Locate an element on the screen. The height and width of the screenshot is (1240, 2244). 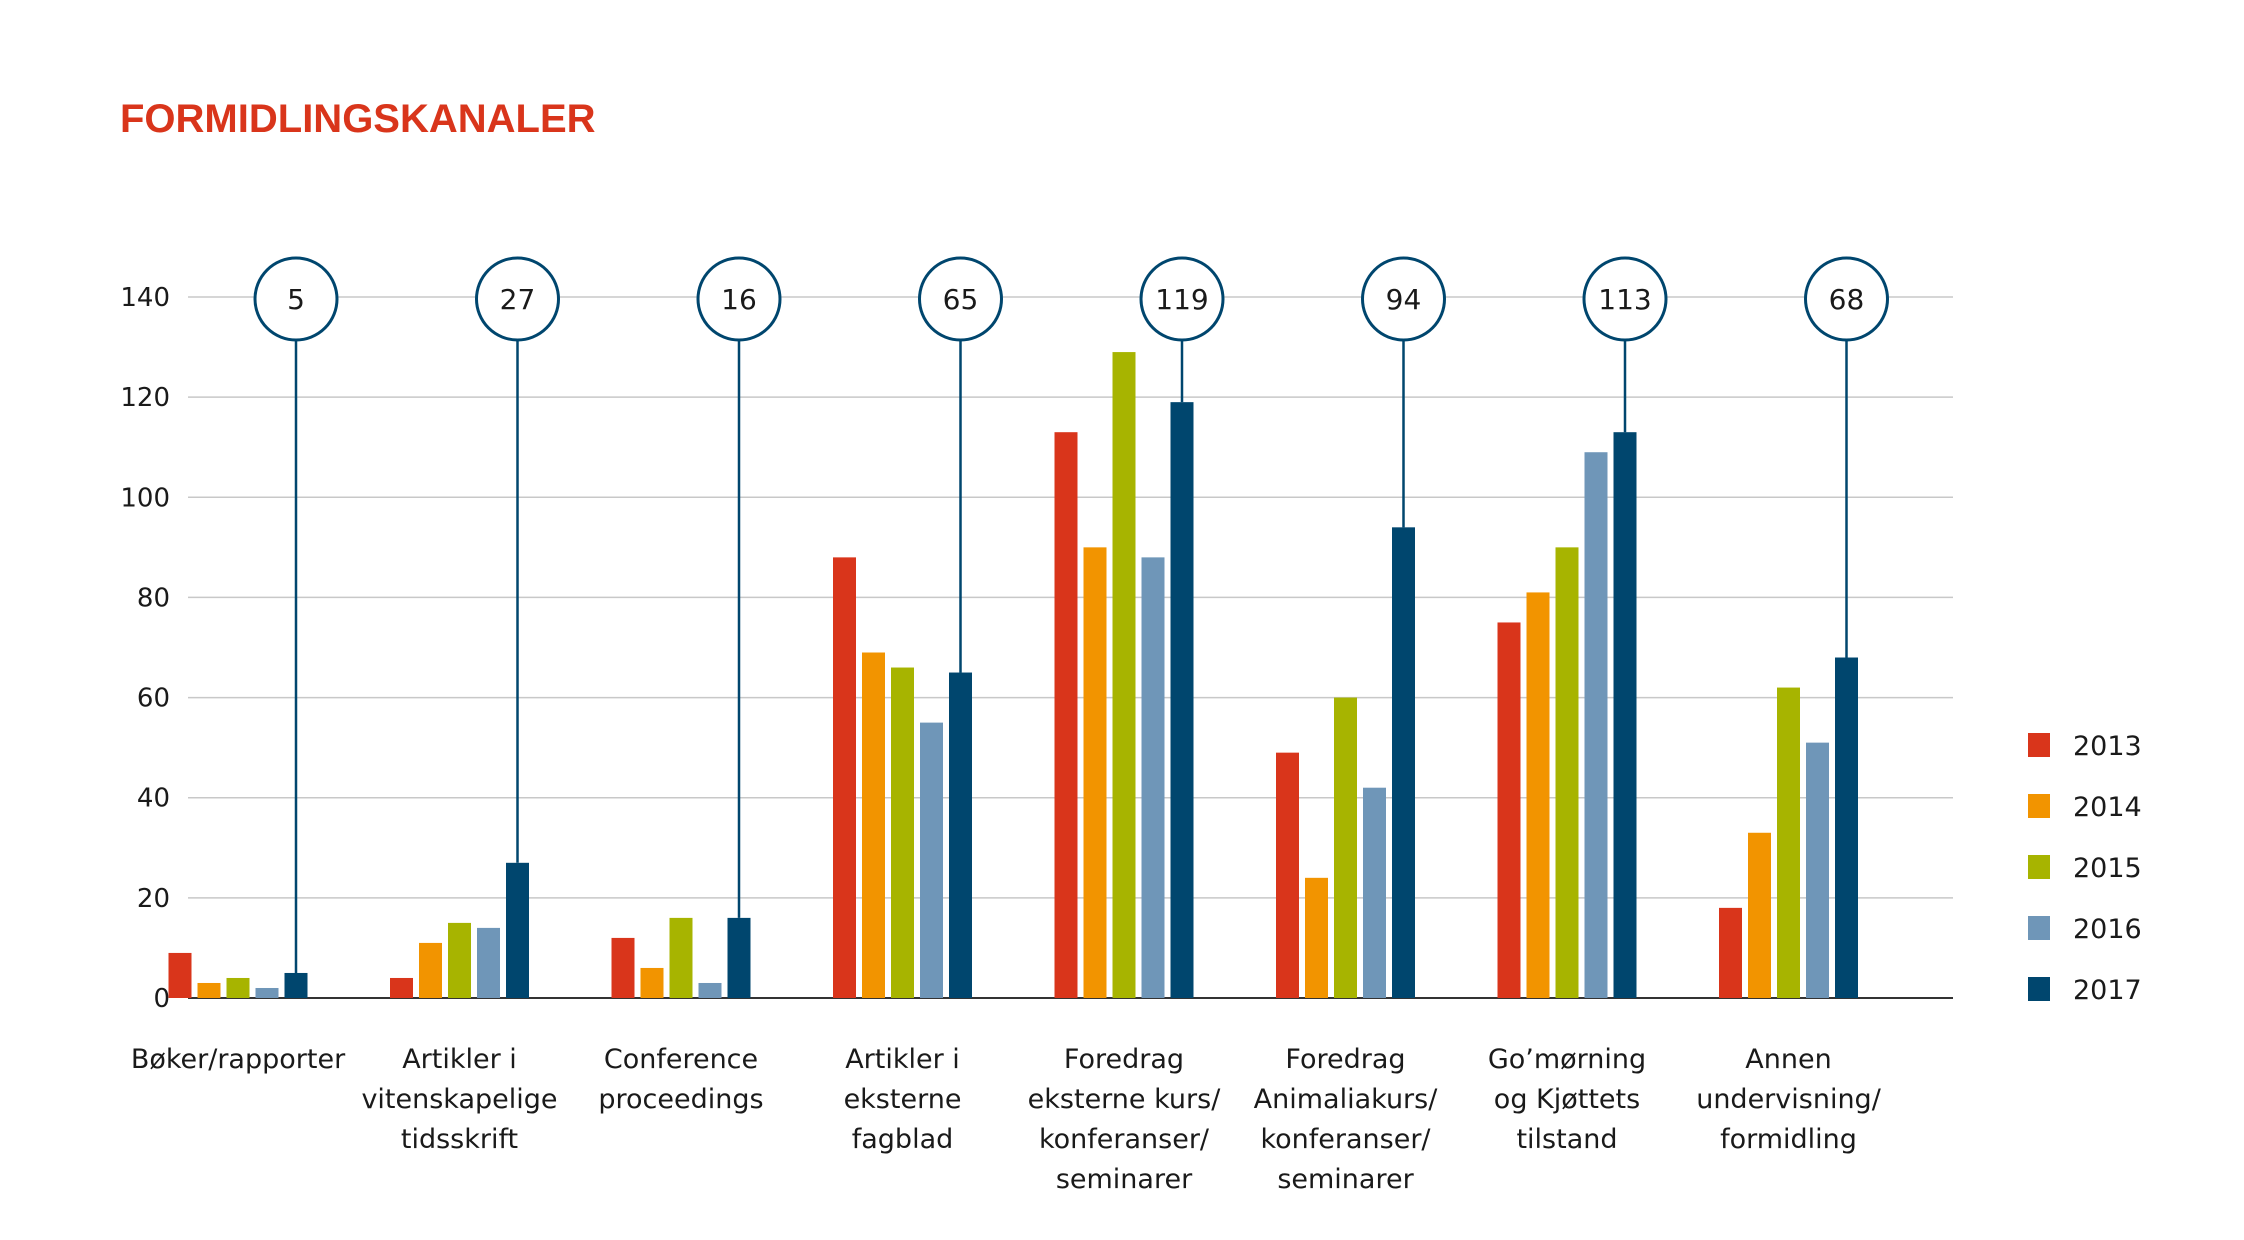
callout-value-2: 16 is located at coordinates (739, 299).